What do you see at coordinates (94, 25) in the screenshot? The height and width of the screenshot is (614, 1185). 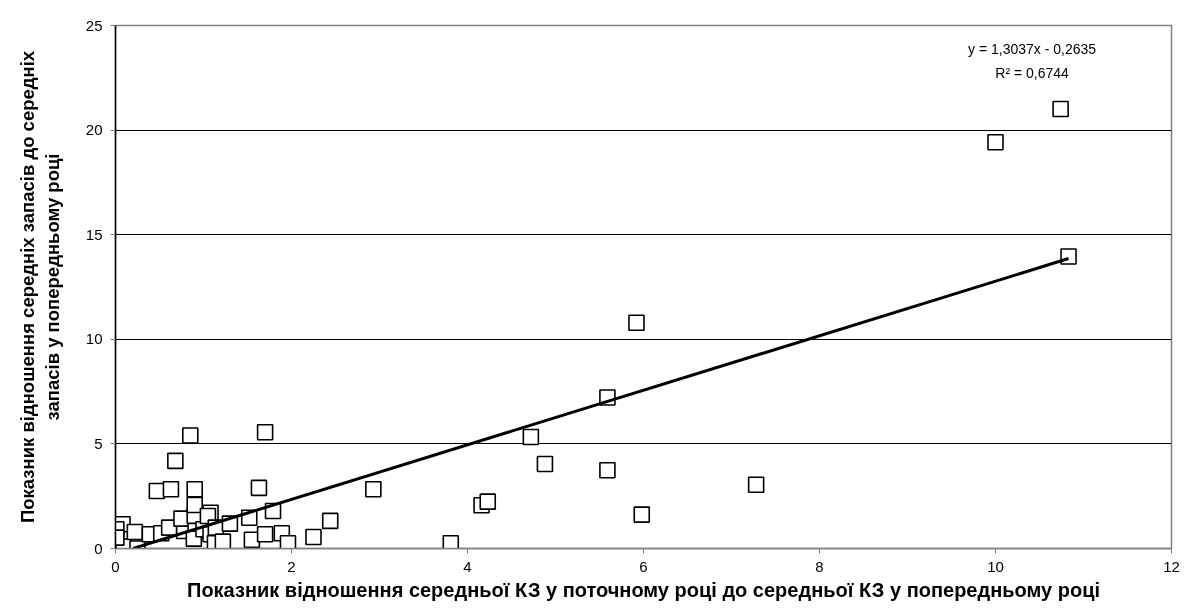 I see `y-tick-label: 25` at bounding box center [94, 25].